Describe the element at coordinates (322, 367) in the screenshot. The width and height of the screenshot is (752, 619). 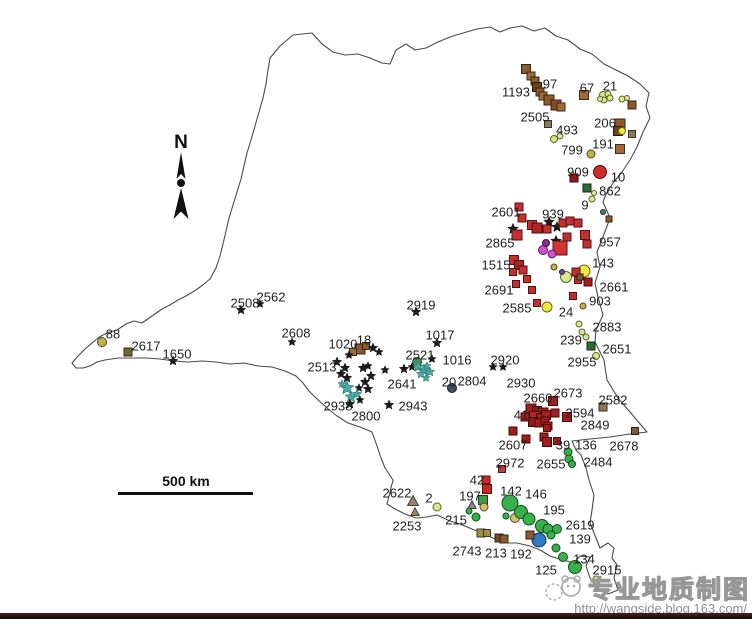
I see `point-label: 2513` at that location.